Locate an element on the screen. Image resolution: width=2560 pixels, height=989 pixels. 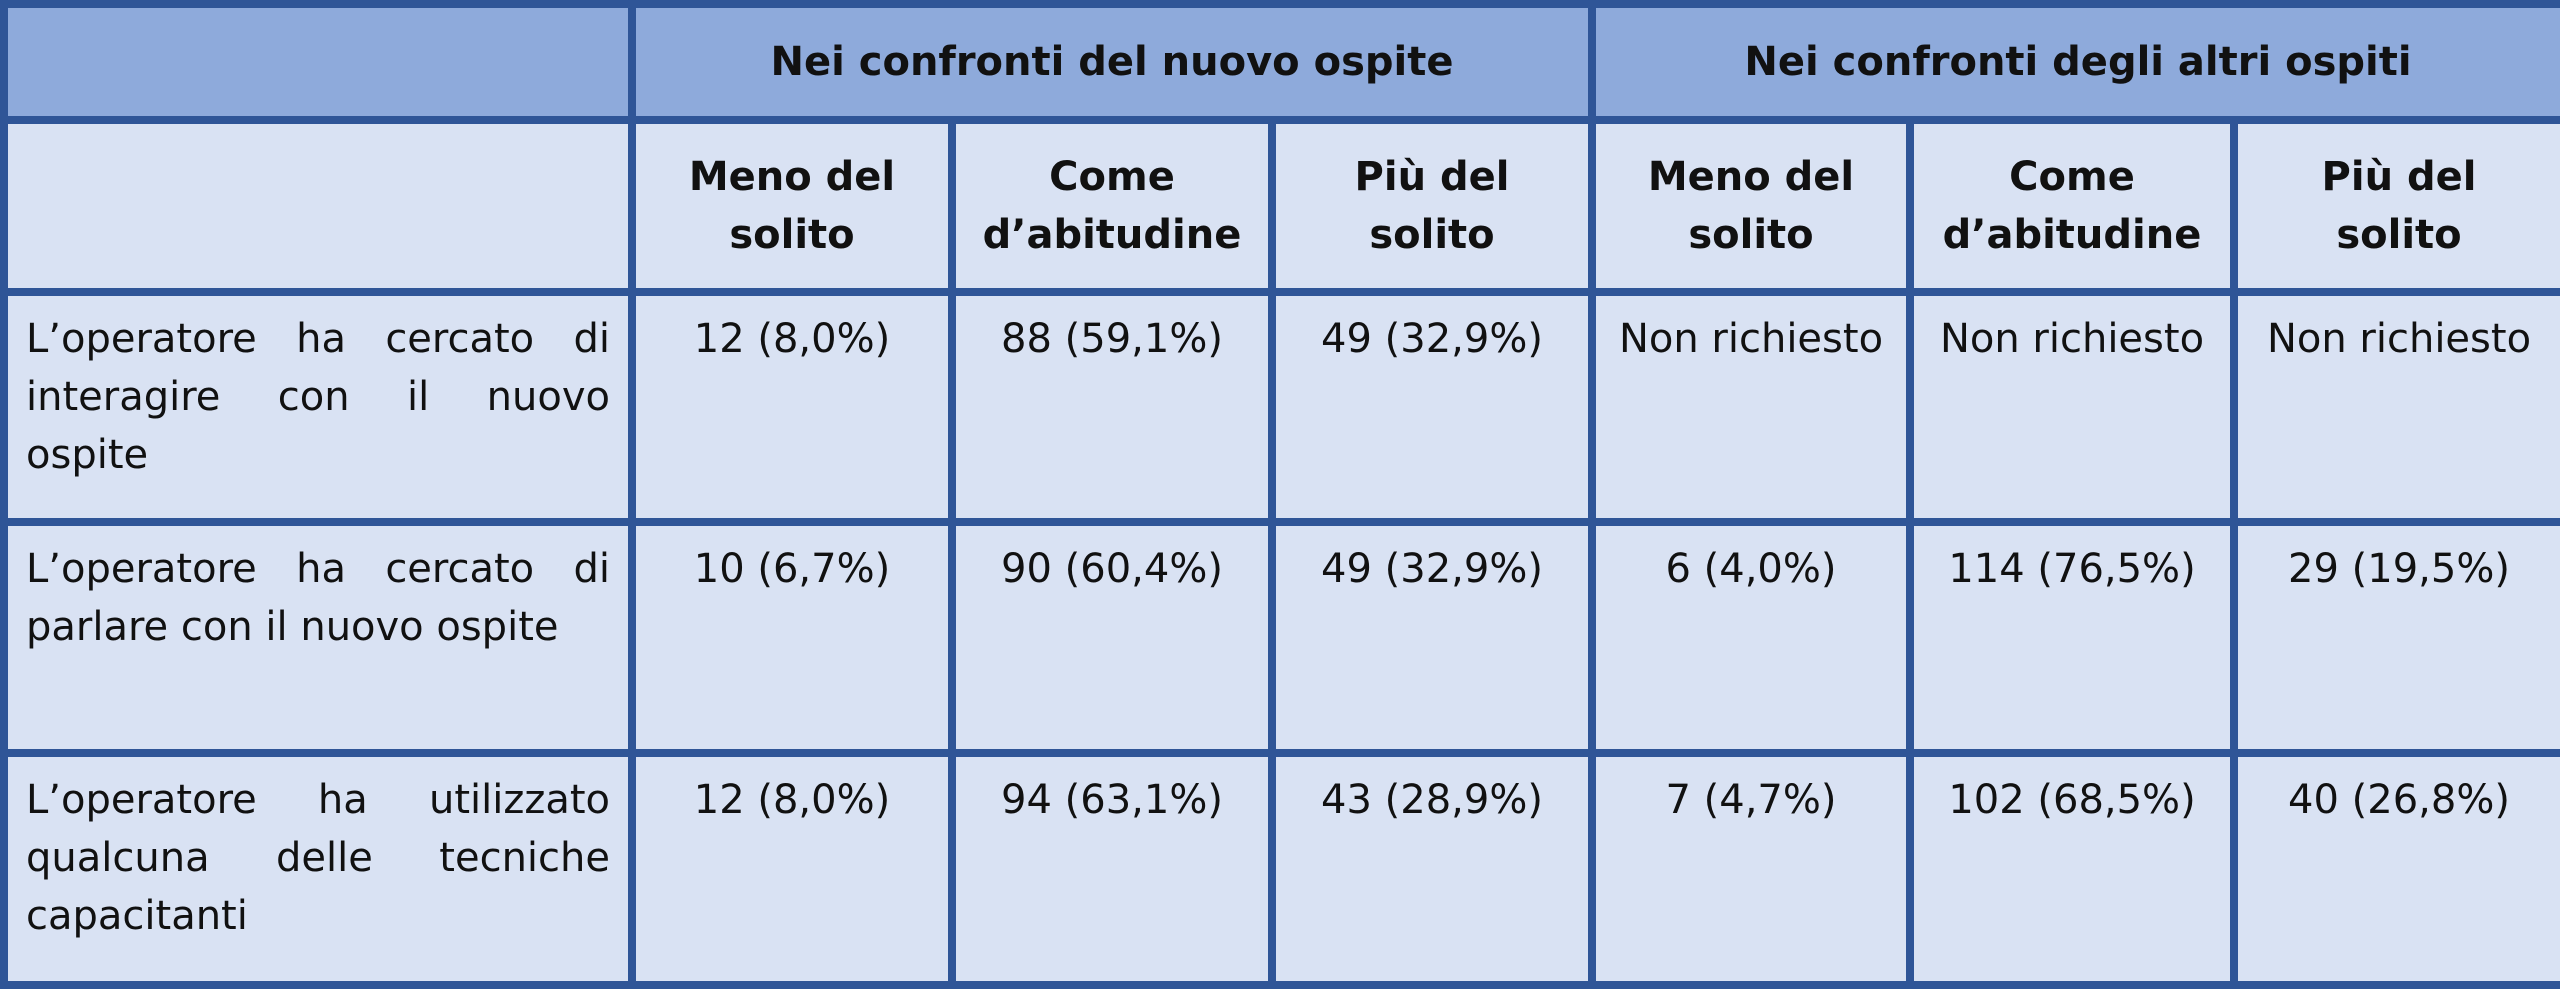
data-cell: 29 (19,5%) is located at coordinates (2395, 637).